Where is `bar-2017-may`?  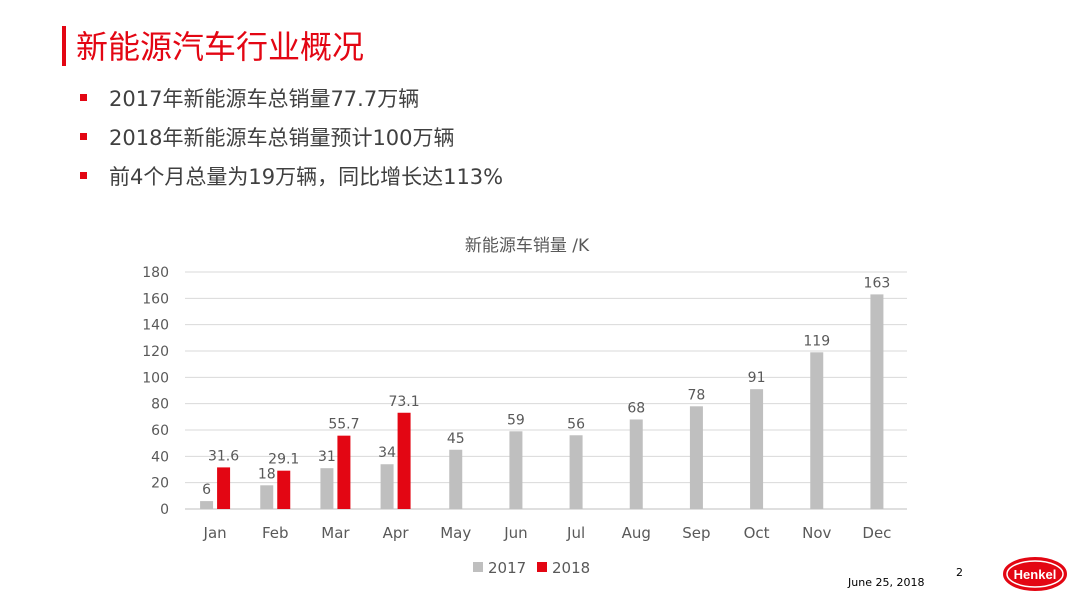
bar-2017-may is located at coordinates (456, 479).